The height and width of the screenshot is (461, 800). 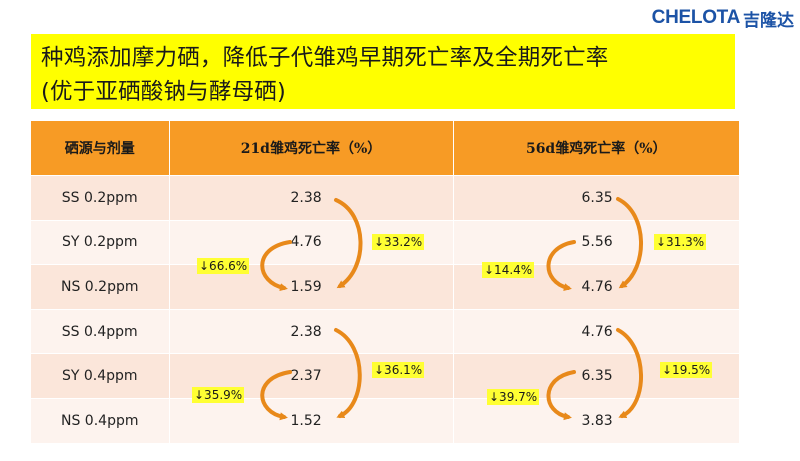 What do you see at coordinates (306, 420) in the screenshot?
I see `value-21d: 1.52` at bounding box center [306, 420].